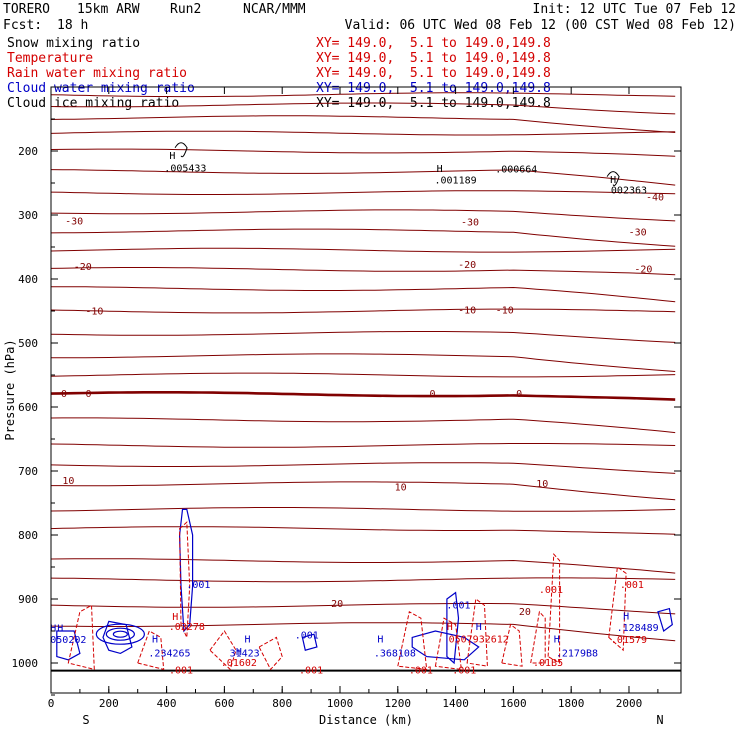 This screenshot has height=740, width=740. What do you see at coordinates (169, 653) in the screenshot?
I see `maximum-value-label: .234265` at bounding box center [169, 653].